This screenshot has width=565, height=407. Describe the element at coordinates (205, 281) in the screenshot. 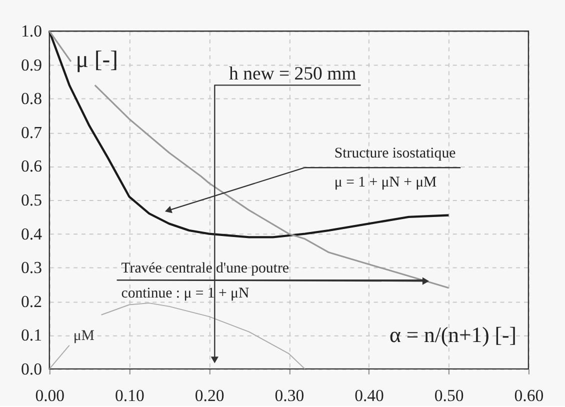

I see `annotation: Travée centrale d'une poutre continue : μ = 1 + μN` at that location.